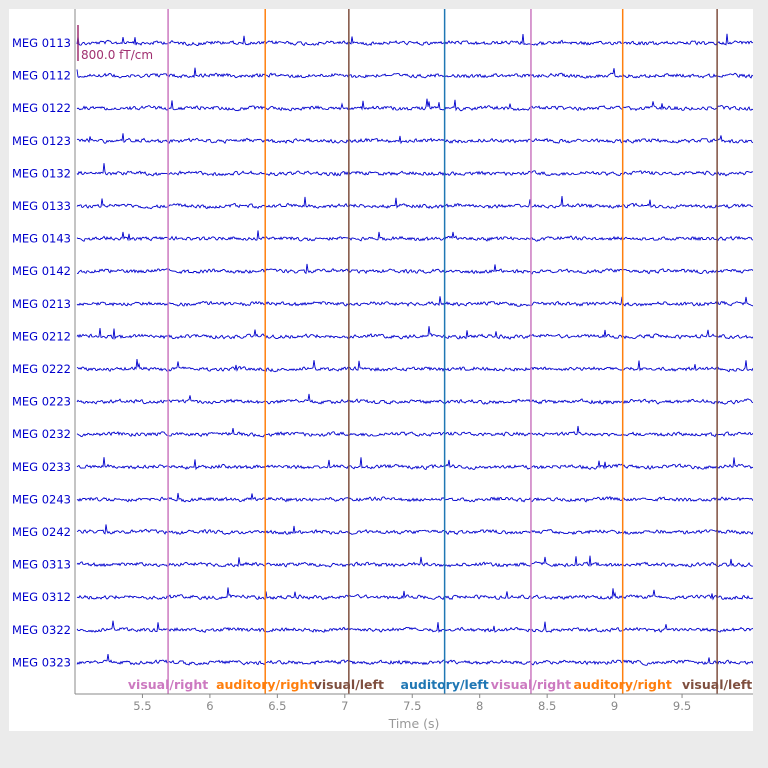 The width and height of the screenshot is (768, 768). I want to click on scale-bar-group: 800.0 fT/cm, so click(115, 43).